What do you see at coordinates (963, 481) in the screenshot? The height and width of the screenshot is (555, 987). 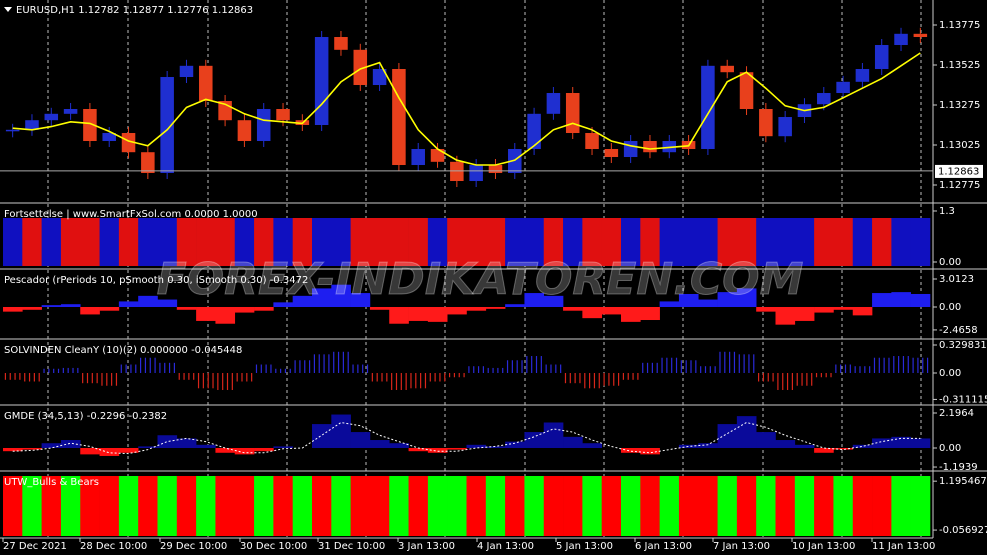 I see `y-tick-label: 1.195467` at bounding box center [963, 481].